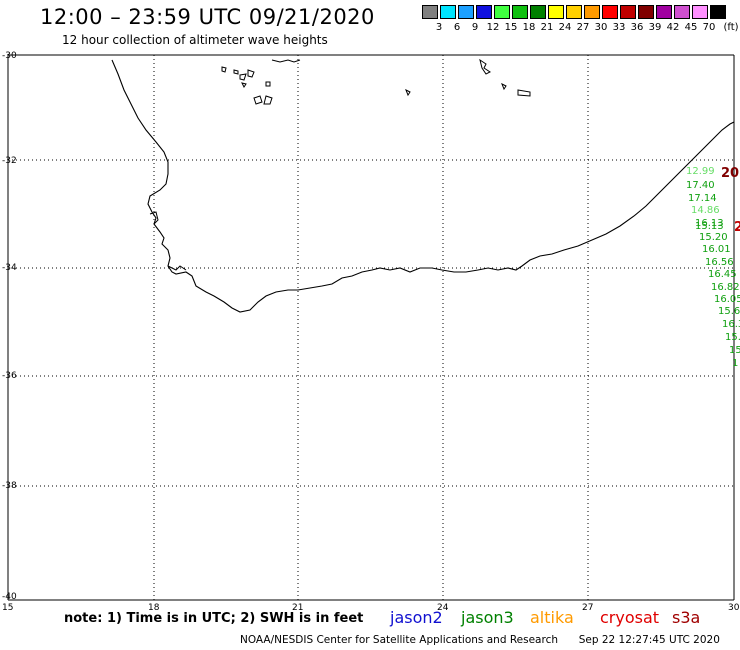 Image resolution: width=740 pixels, height=650 pixels. Describe the element at coordinates (637, 27) in the screenshot. I see `legend-label: 36` at that location.